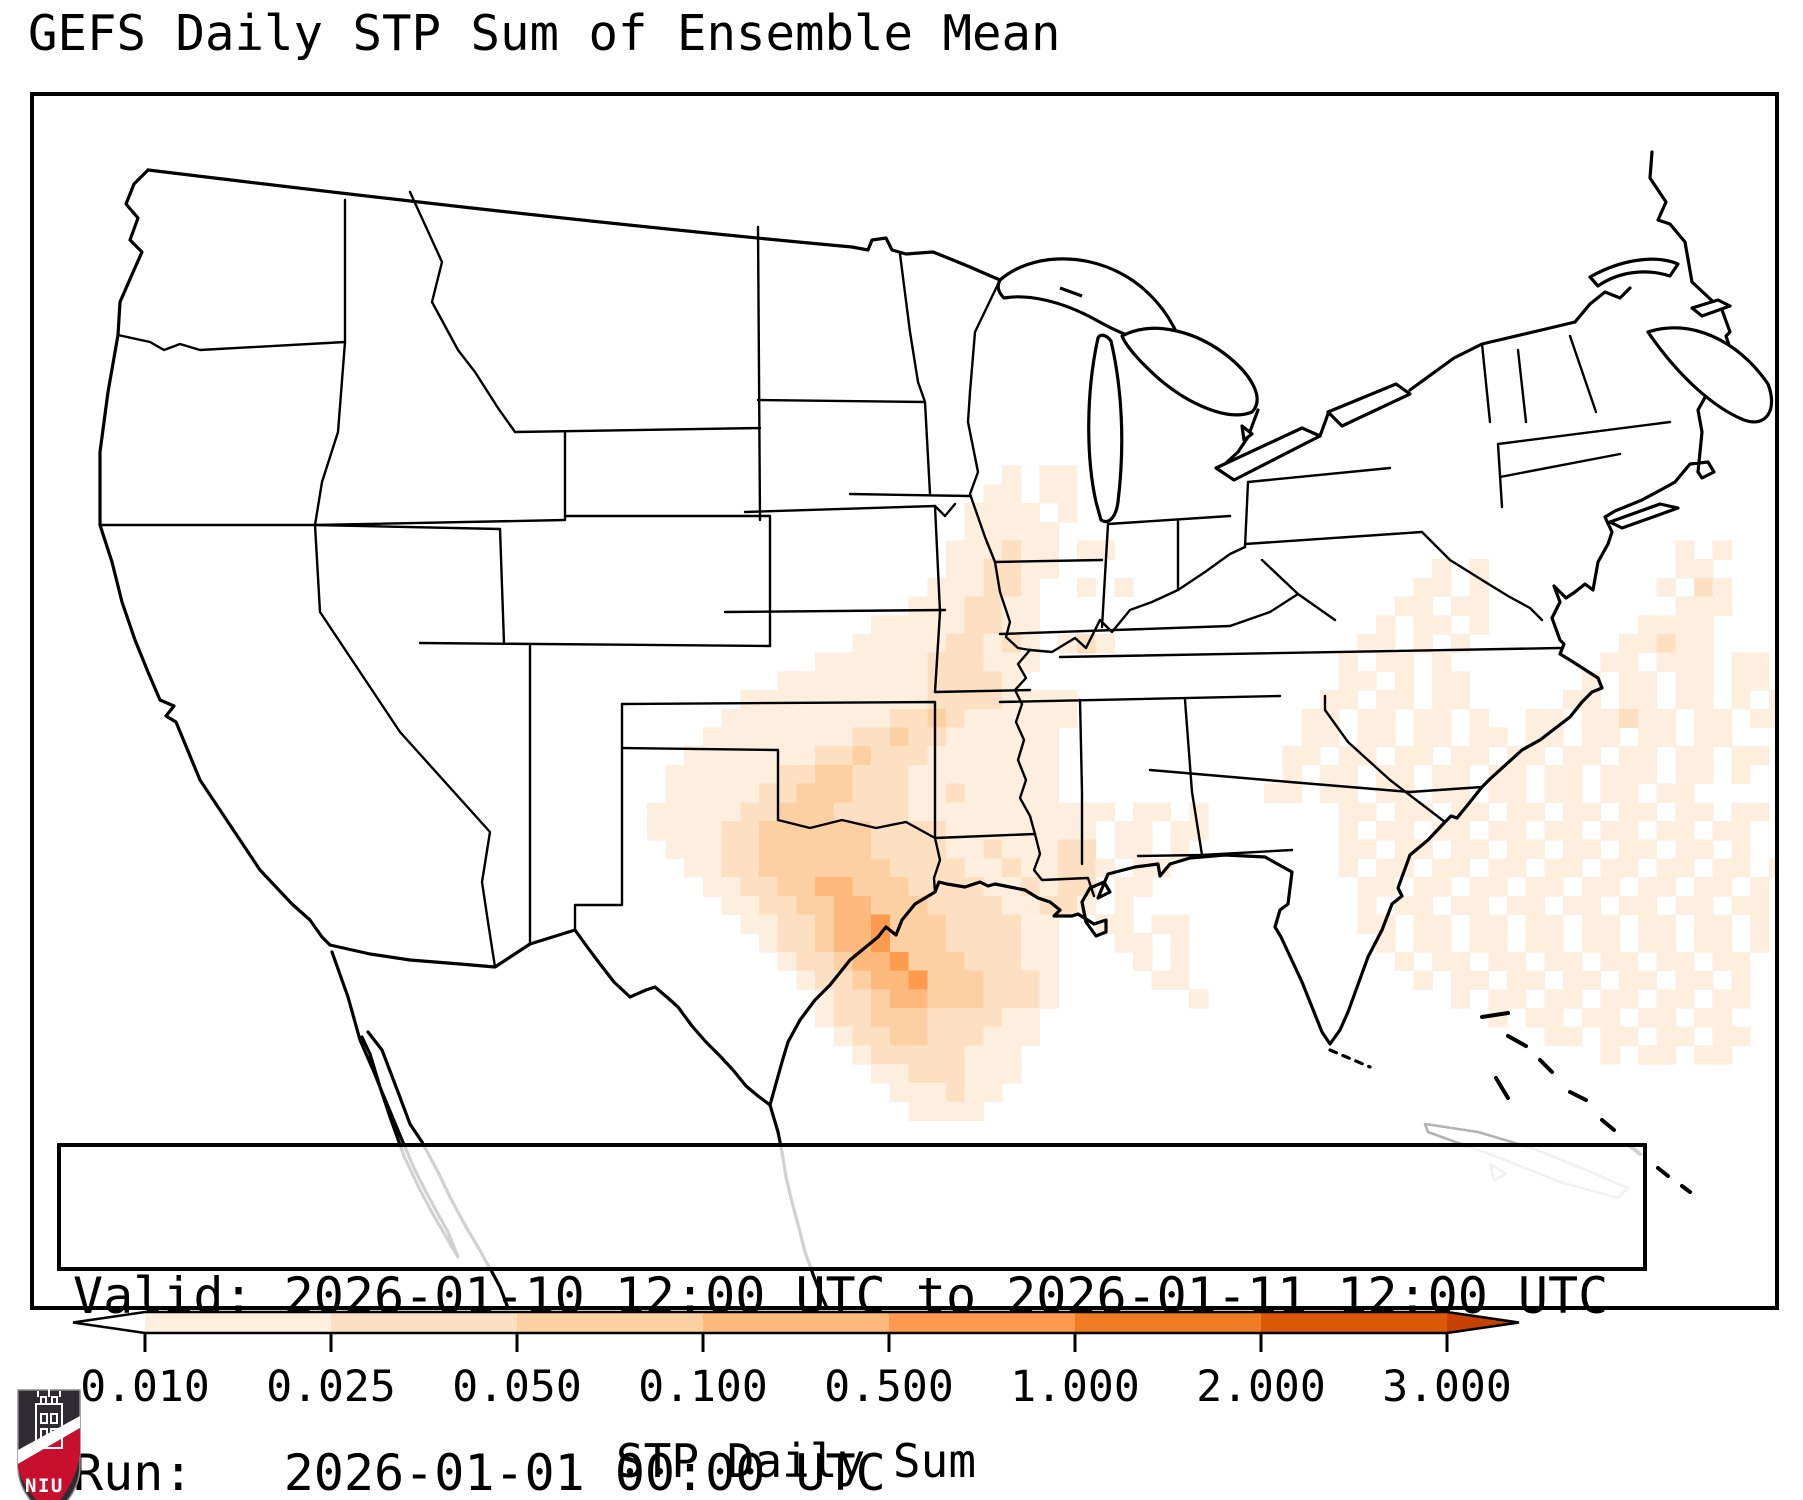 The image size is (1803, 1500). I want to click on niu-logo: NIU, so click(49, 1444).